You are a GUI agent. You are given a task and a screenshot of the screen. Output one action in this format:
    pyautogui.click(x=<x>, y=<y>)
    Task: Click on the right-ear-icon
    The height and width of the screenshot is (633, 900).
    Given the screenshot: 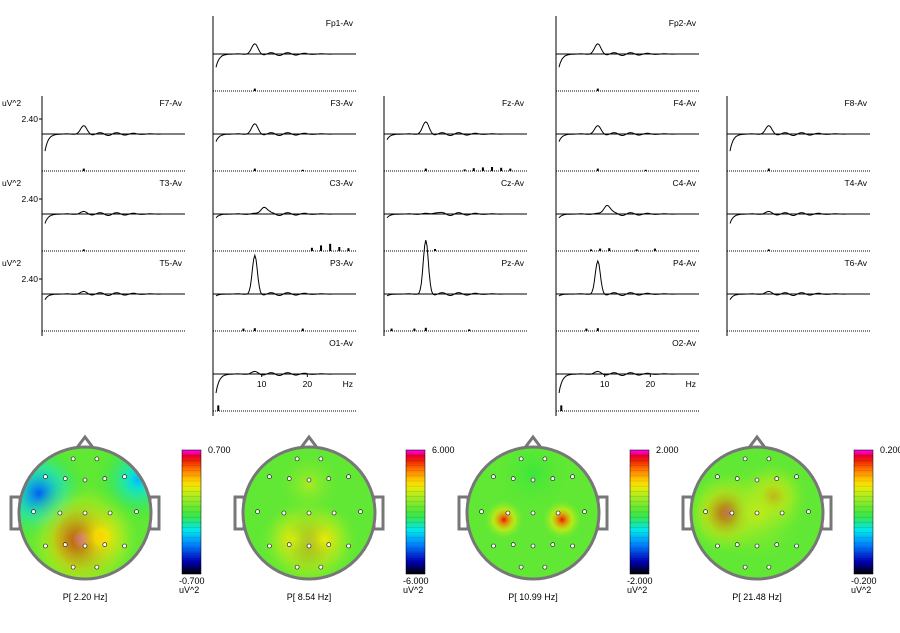 What is the action you would take?
    pyautogui.click(x=378, y=513)
    